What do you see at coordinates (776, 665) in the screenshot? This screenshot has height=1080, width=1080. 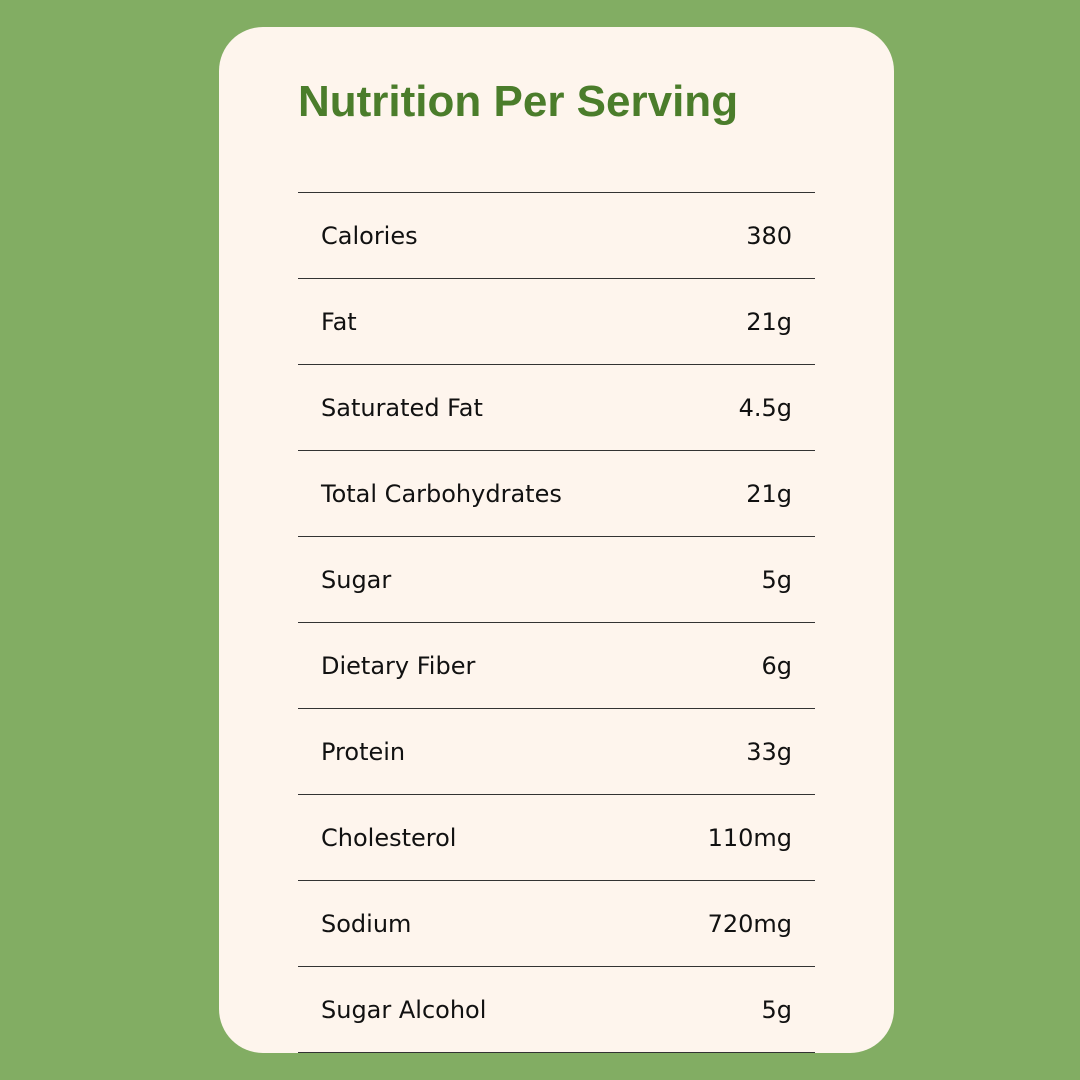 I see `nutrient-amount: 6g` at bounding box center [776, 665].